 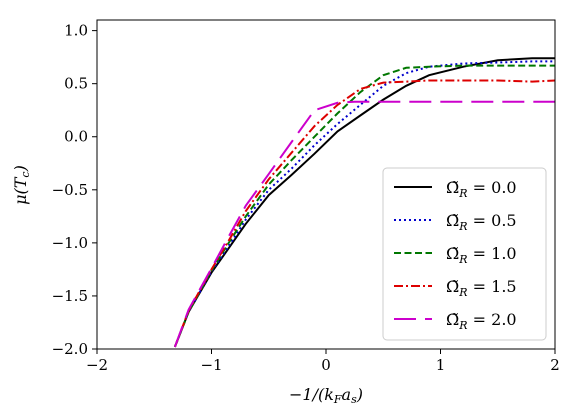 What do you see at coordinates (76, 31) in the screenshot?
I see `y-tick-label: 1.0` at bounding box center [76, 31].